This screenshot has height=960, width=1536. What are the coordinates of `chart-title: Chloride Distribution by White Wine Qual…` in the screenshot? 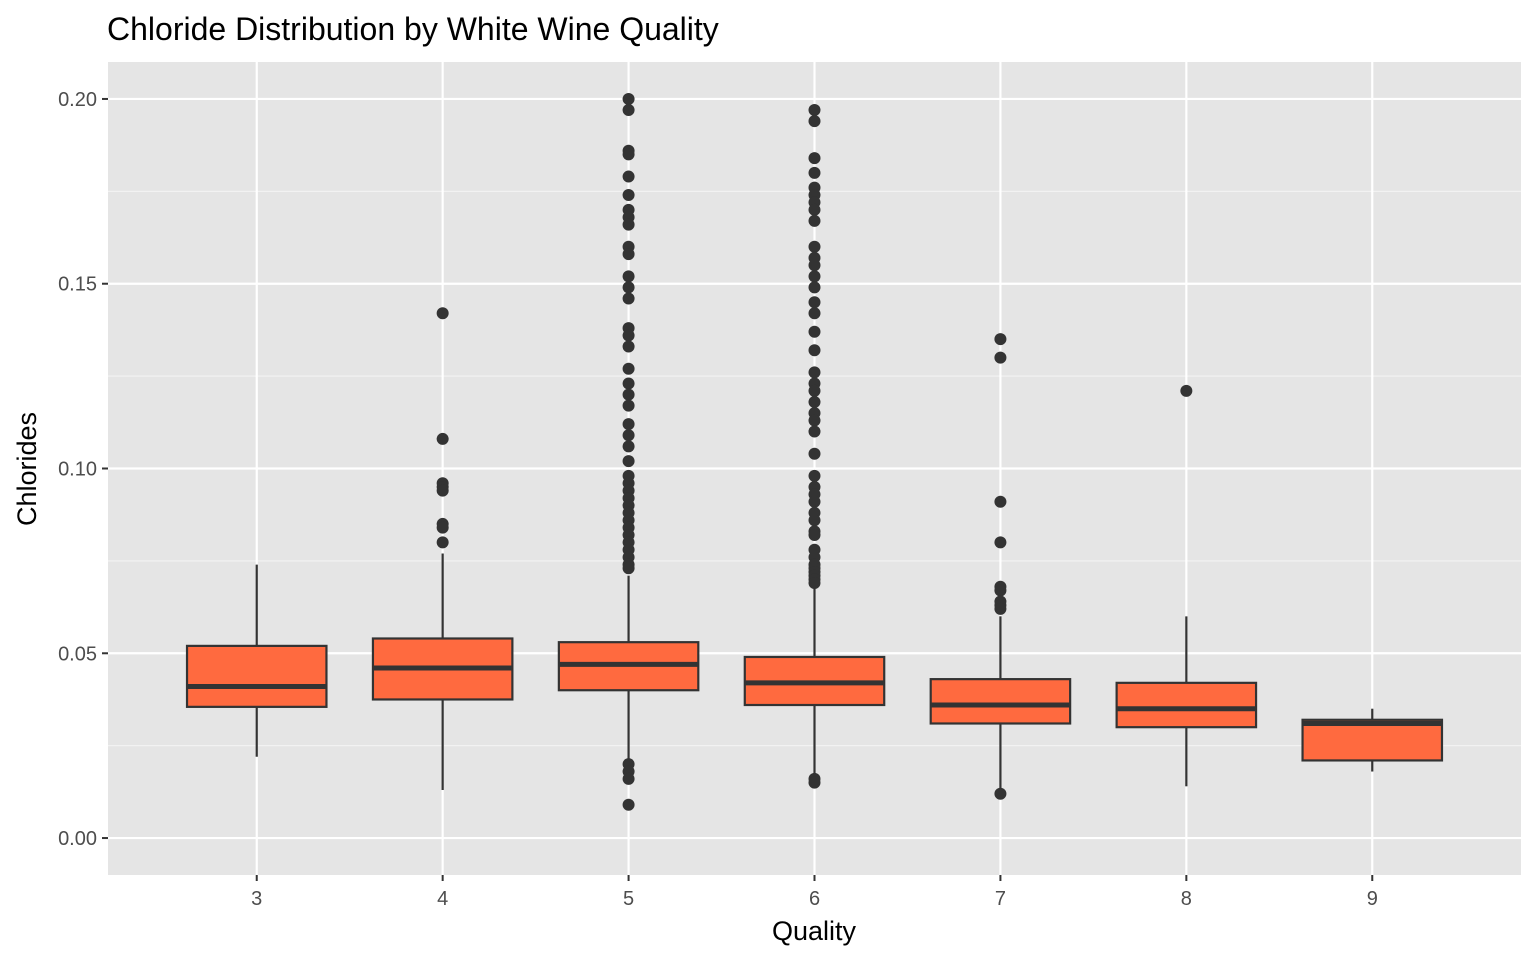 It's located at (413, 29).